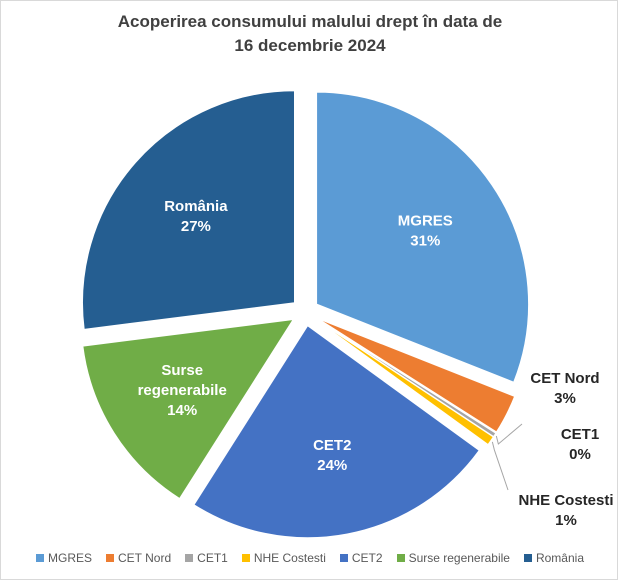 This screenshot has height=582, width=620. I want to click on slice-label-0: MGRES 31%, so click(425, 230).